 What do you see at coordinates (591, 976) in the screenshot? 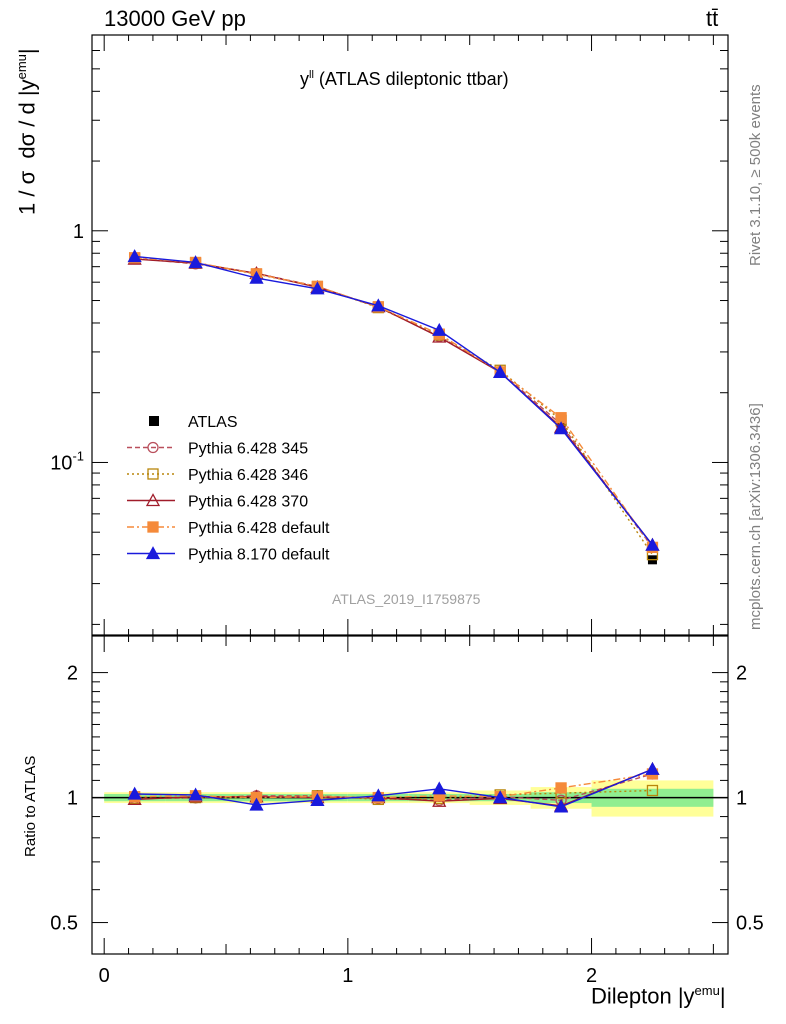
I see `x-tick-label: 2` at bounding box center [591, 976].